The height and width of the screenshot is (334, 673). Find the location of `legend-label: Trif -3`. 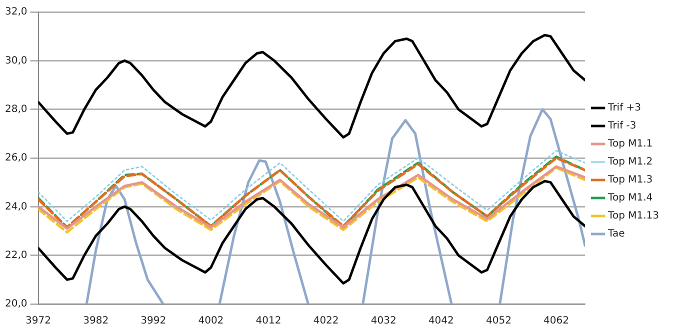

legend-label: Trif -3 is located at coordinates (621, 126).